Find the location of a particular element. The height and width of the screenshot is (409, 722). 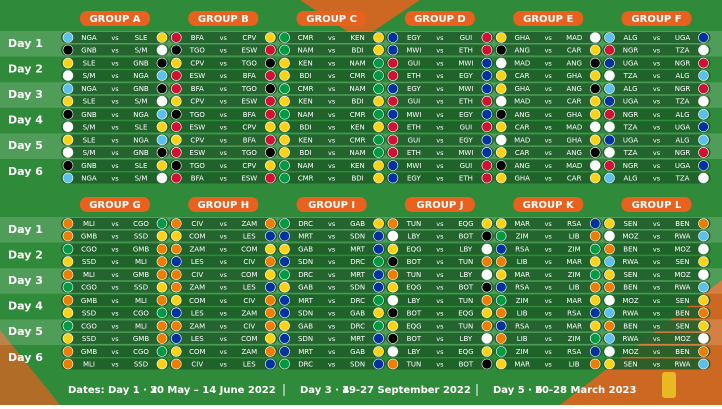

away-team: GUI is located at coordinates (466, 127).